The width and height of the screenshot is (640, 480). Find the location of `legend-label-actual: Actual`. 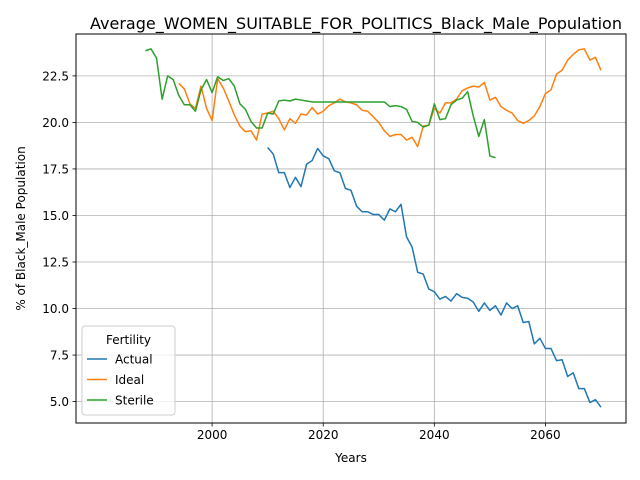

legend-label-actual: Actual is located at coordinates (134, 360).